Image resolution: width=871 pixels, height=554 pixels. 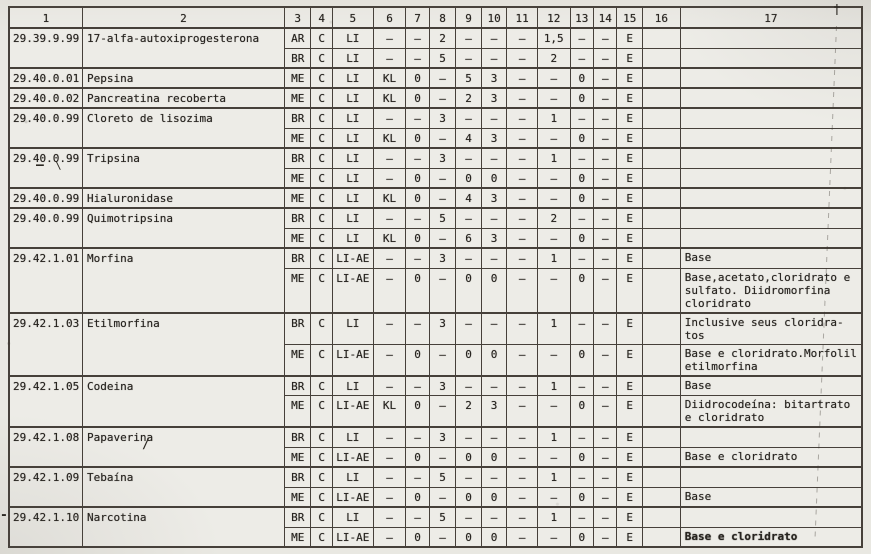 I want to click on column-header-4: 4, so click(x=321, y=17).